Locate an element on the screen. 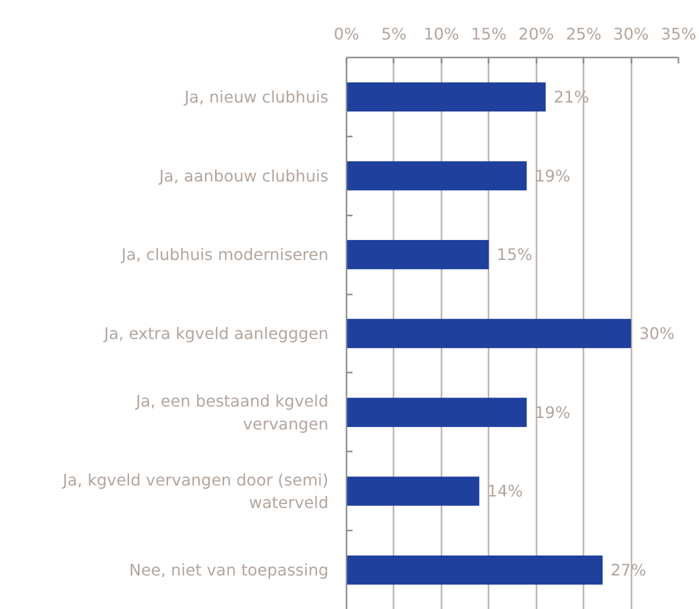  data-label: 15% is located at coordinates (514, 254).